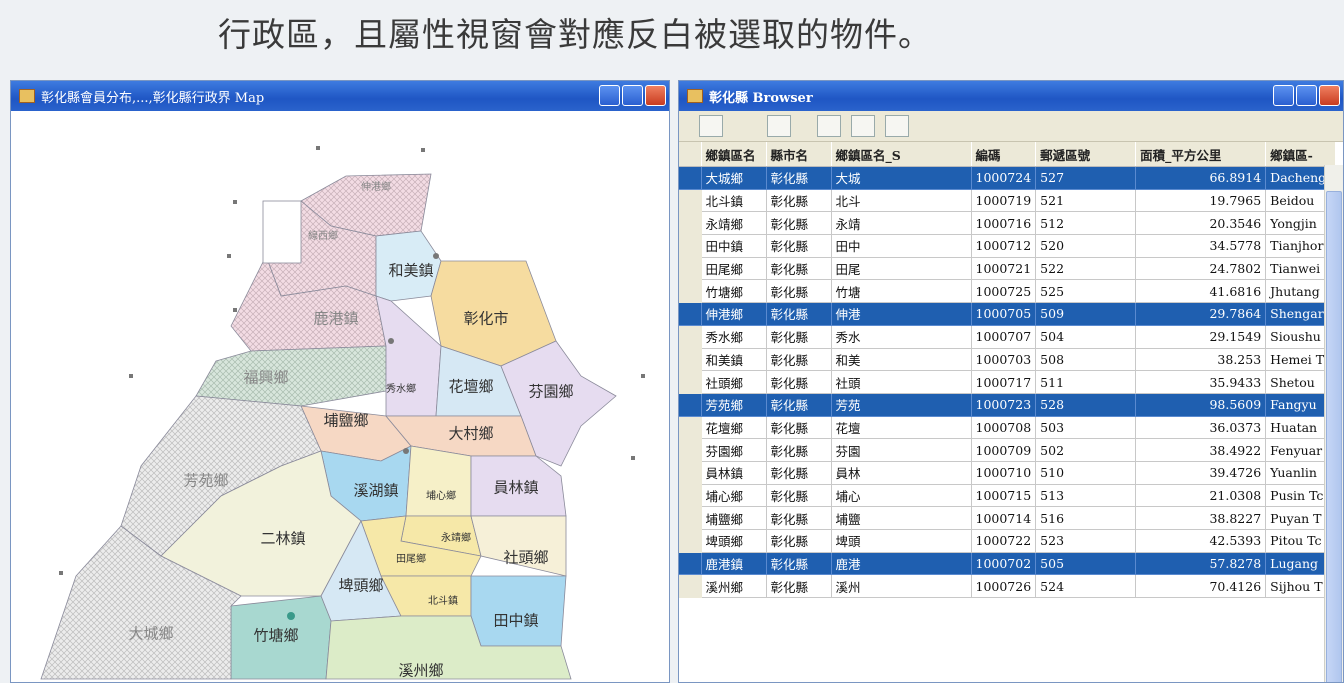 The width and height of the screenshot is (1344, 683). What do you see at coordinates (575, 34) in the screenshot?
I see `heading: 行政區，且屬性視窗會對應反白被選取的物件。` at bounding box center [575, 34].